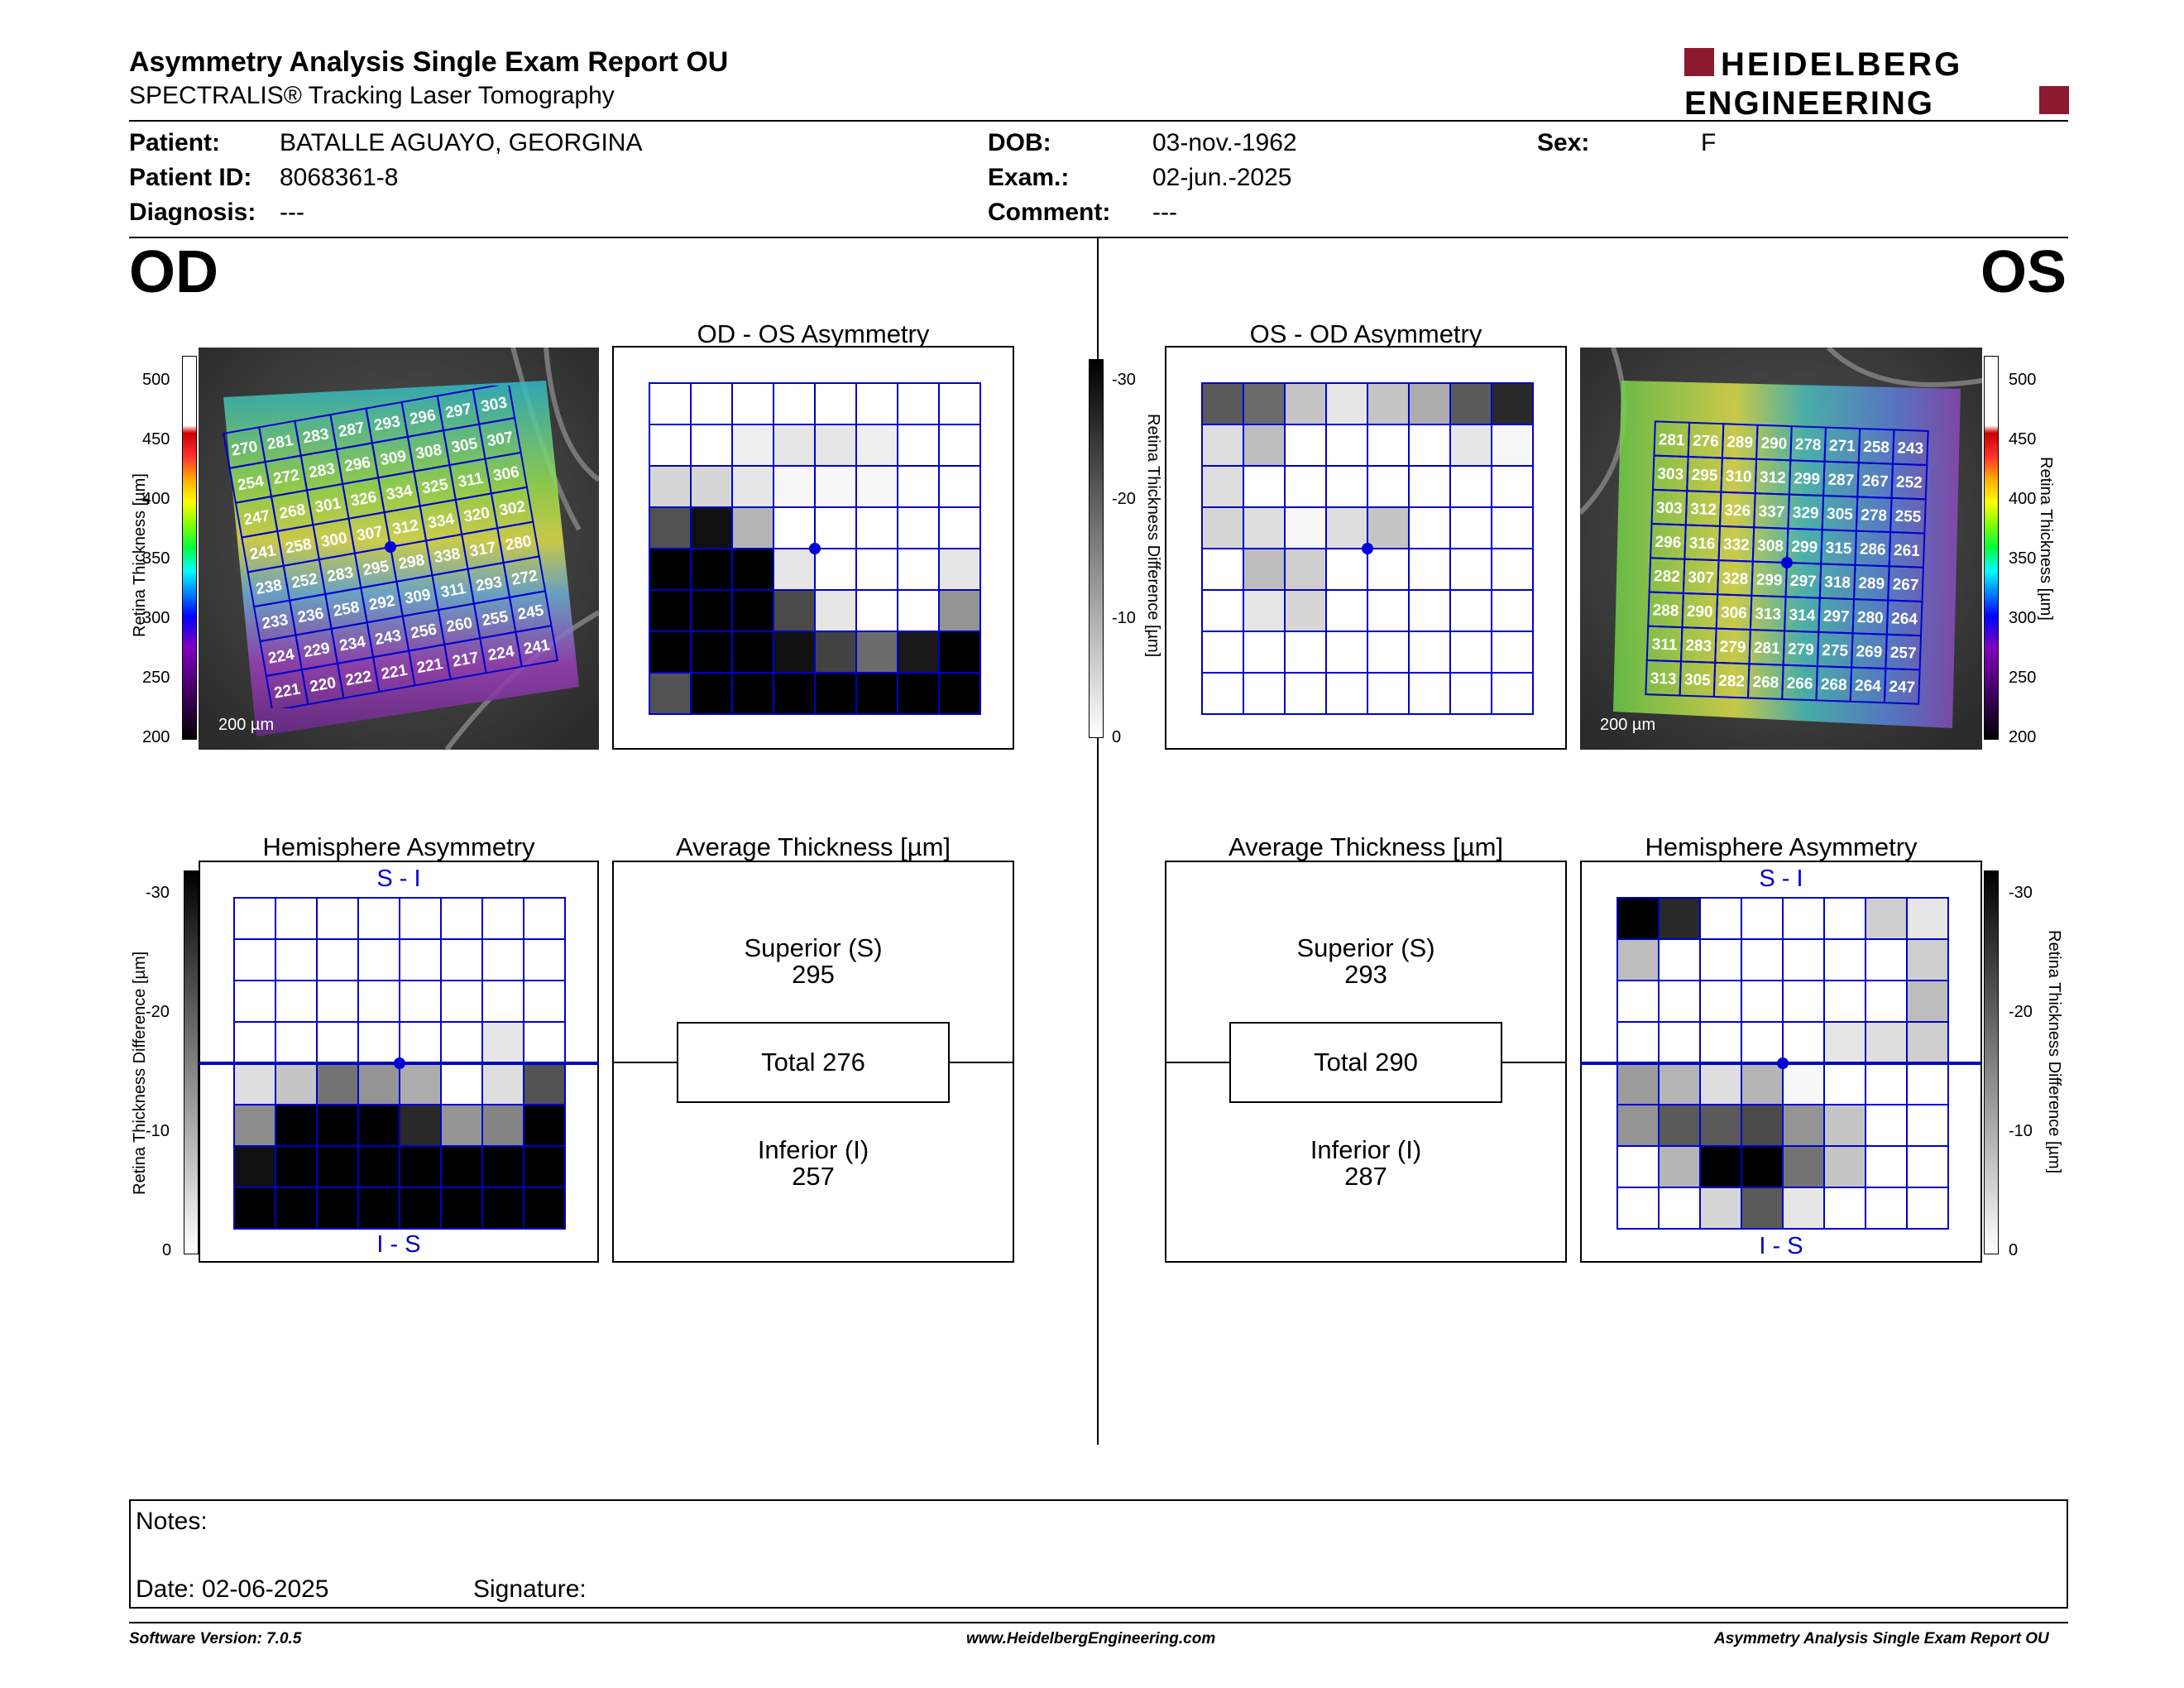 The image size is (2184, 1688). What do you see at coordinates (2021, 1012) in the screenshot?
I see `os-hemi-tick-20: -20` at bounding box center [2021, 1012].